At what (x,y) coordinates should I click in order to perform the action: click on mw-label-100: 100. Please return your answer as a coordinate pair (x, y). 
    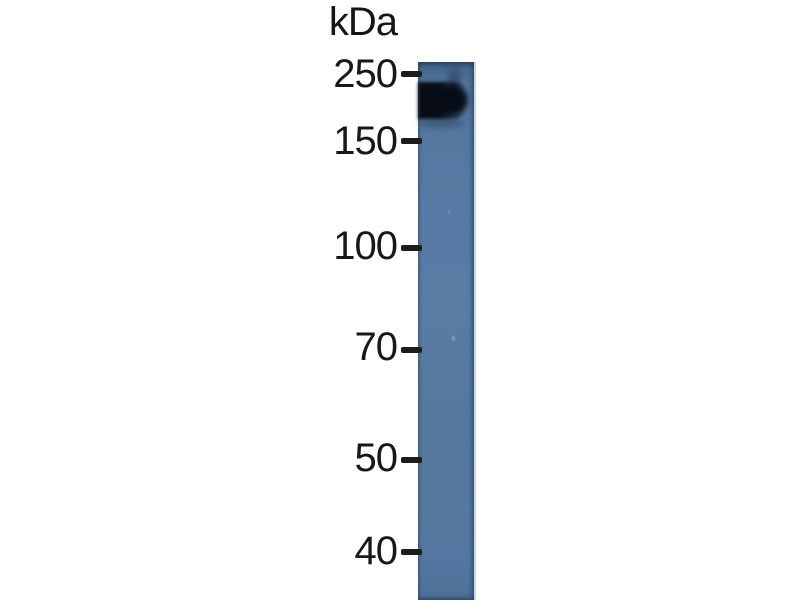
    Looking at the image, I should click on (365, 246).